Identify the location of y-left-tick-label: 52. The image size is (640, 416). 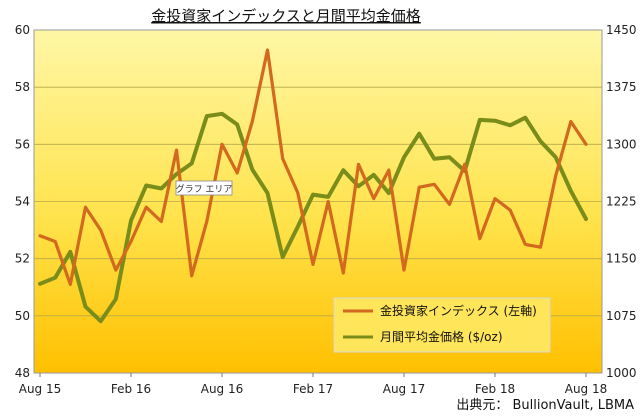
(22, 259).